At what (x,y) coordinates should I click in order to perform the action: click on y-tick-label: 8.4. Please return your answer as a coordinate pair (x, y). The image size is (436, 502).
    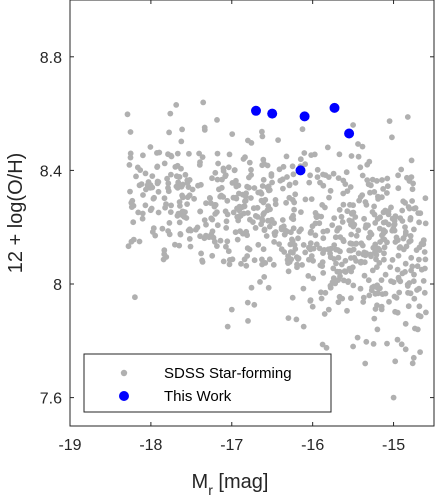
    Looking at the image, I should click on (51, 171).